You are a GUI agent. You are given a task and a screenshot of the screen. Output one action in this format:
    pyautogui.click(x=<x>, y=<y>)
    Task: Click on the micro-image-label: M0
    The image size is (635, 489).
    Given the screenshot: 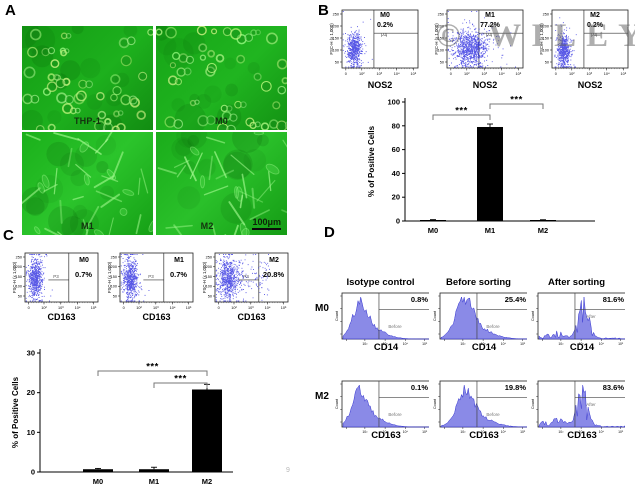 What is the action you would take?
    pyautogui.click(x=221, y=121)
    